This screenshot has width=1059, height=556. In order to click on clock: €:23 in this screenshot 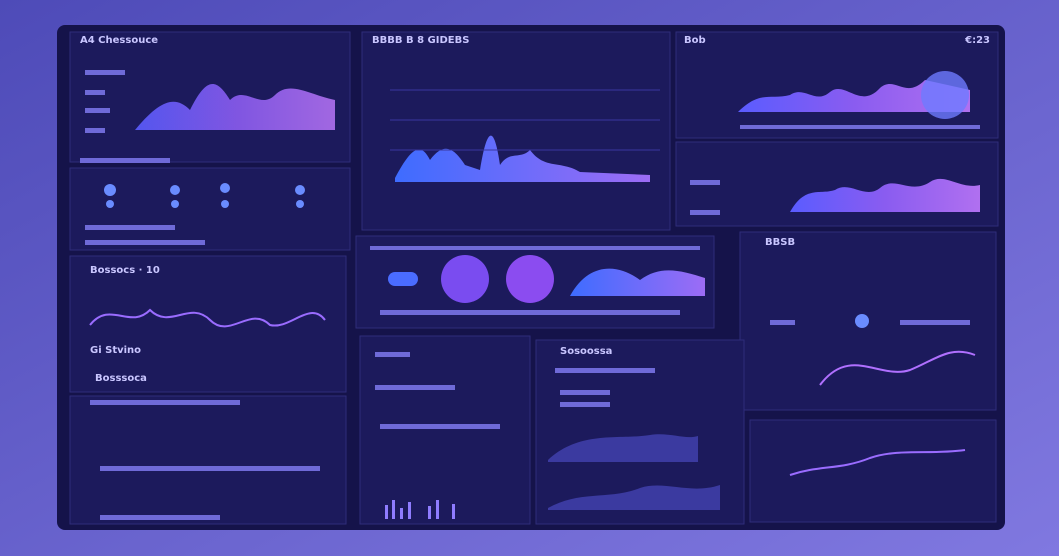, I will do `click(977, 40)`.